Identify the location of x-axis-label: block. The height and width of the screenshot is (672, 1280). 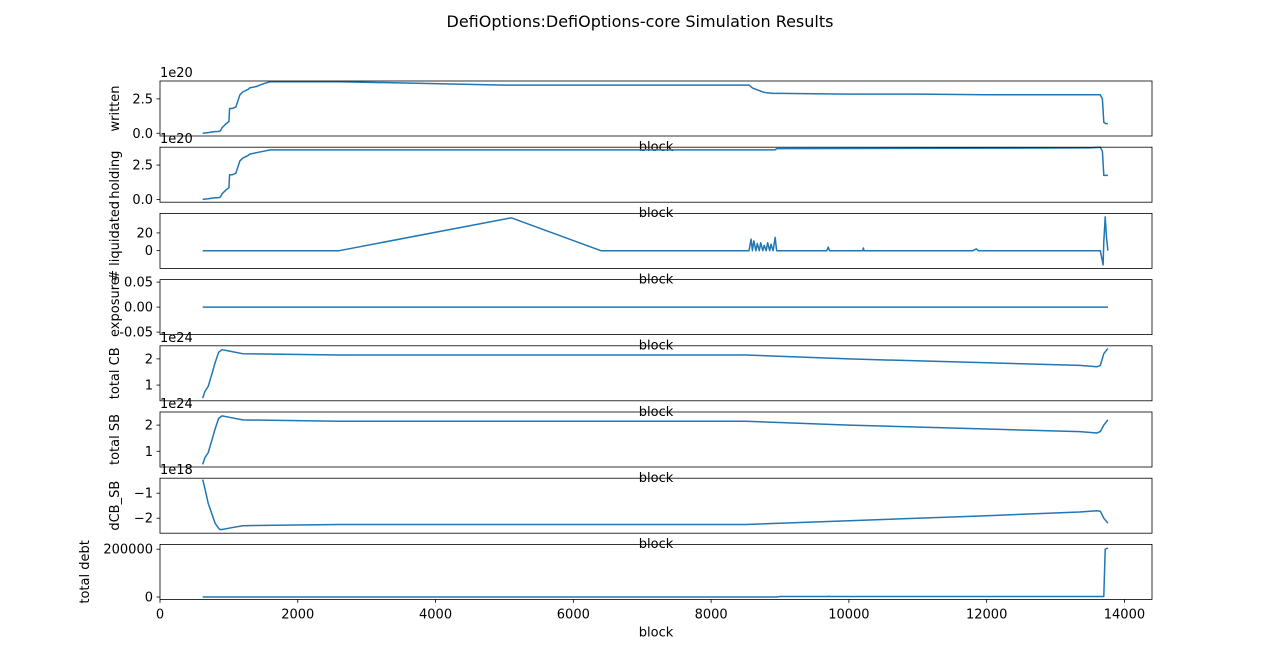
(656, 632).